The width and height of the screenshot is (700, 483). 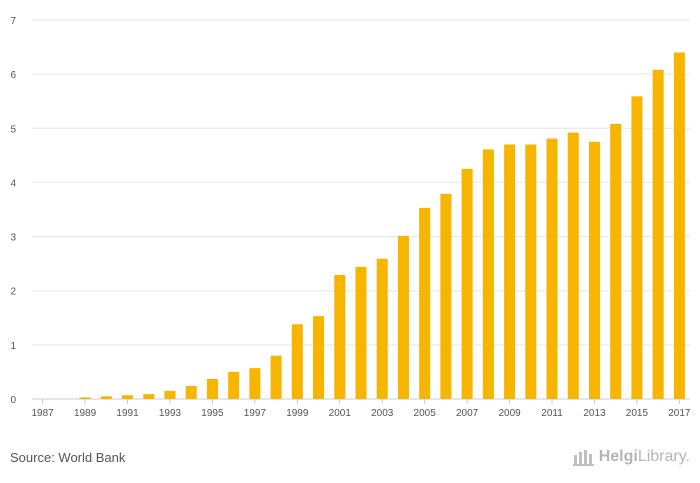 What do you see at coordinates (13, 21) in the screenshot?
I see `y-tick-label: 7` at bounding box center [13, 21].